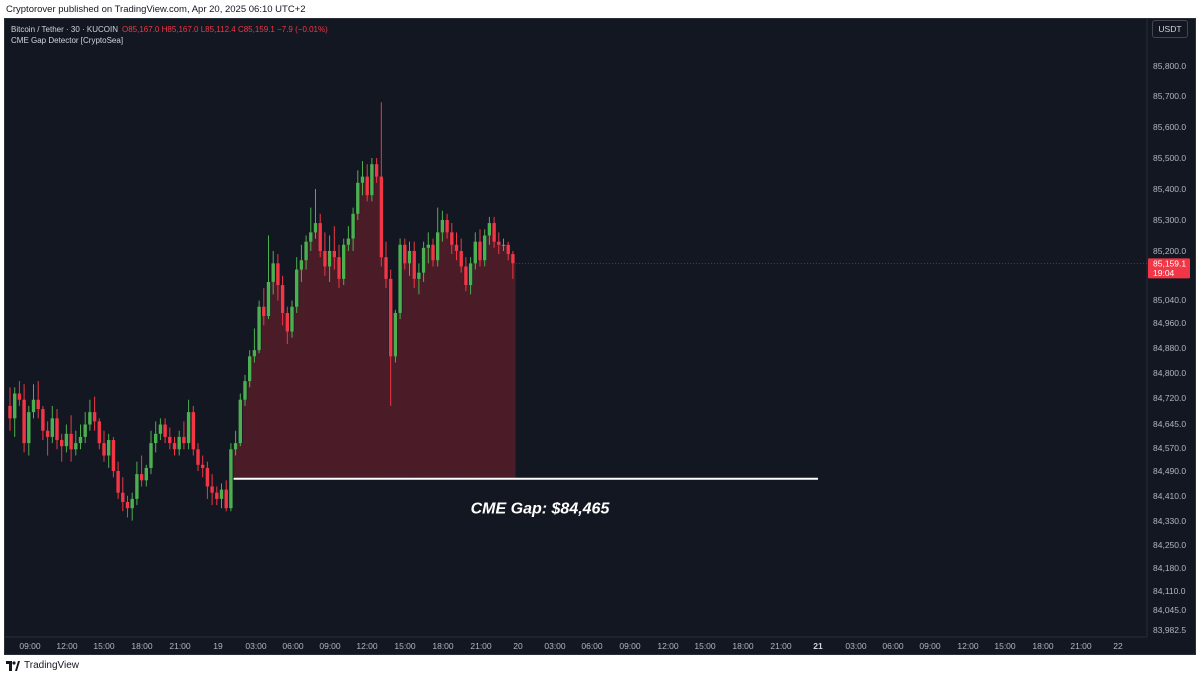 This screenshot has height=677, width=1200. Describe the element at coordinates (30, 646) in the screenshot. I see `x-tick-label: 09:00` at that location.